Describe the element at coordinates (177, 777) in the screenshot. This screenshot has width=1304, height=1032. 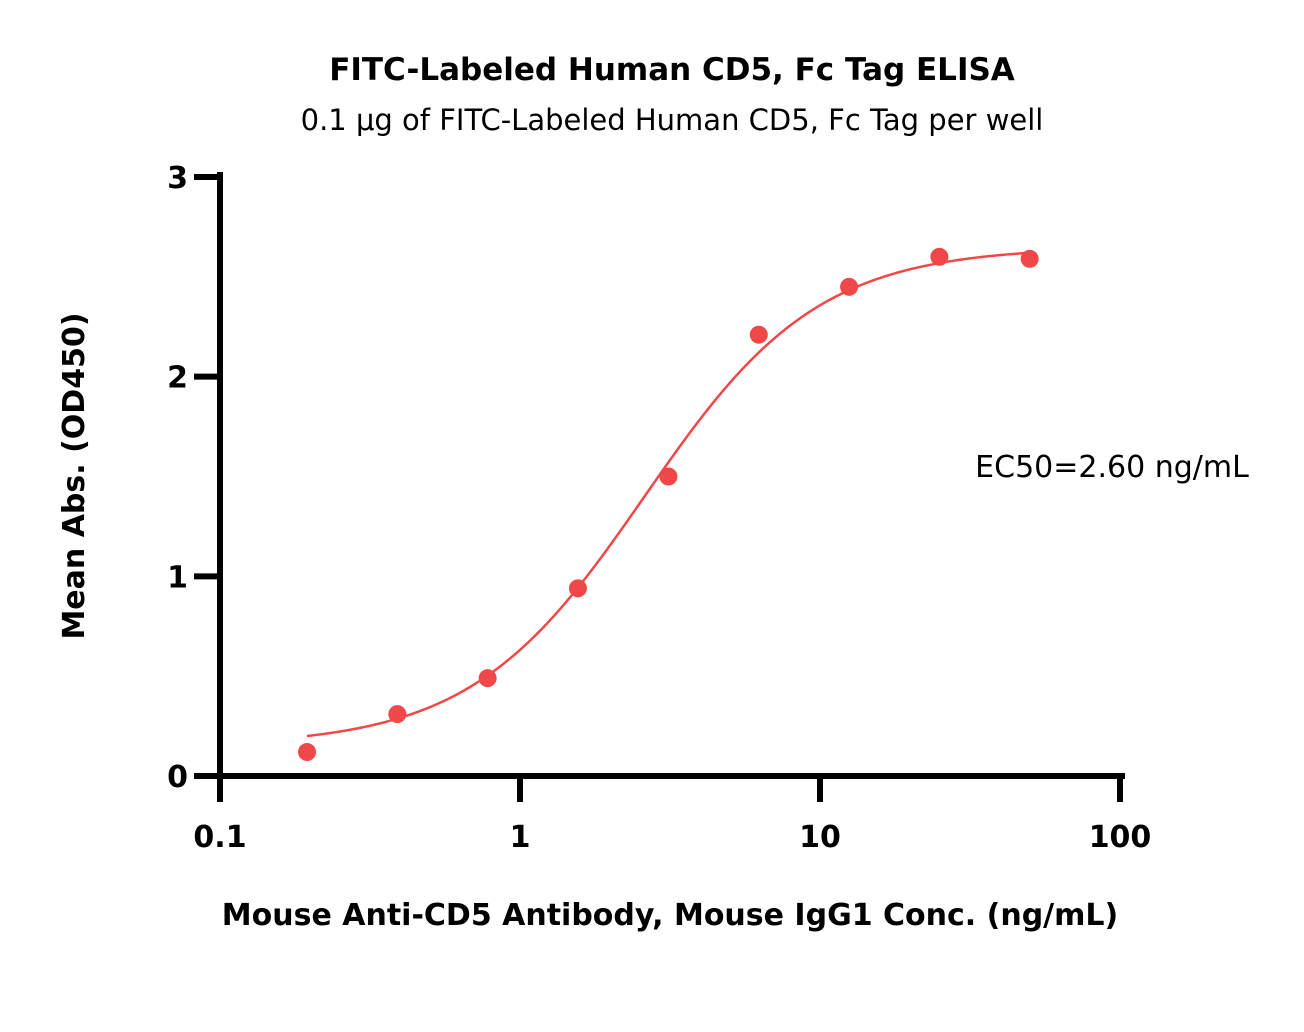
I see `y-tick-label-0: 0` at that location.